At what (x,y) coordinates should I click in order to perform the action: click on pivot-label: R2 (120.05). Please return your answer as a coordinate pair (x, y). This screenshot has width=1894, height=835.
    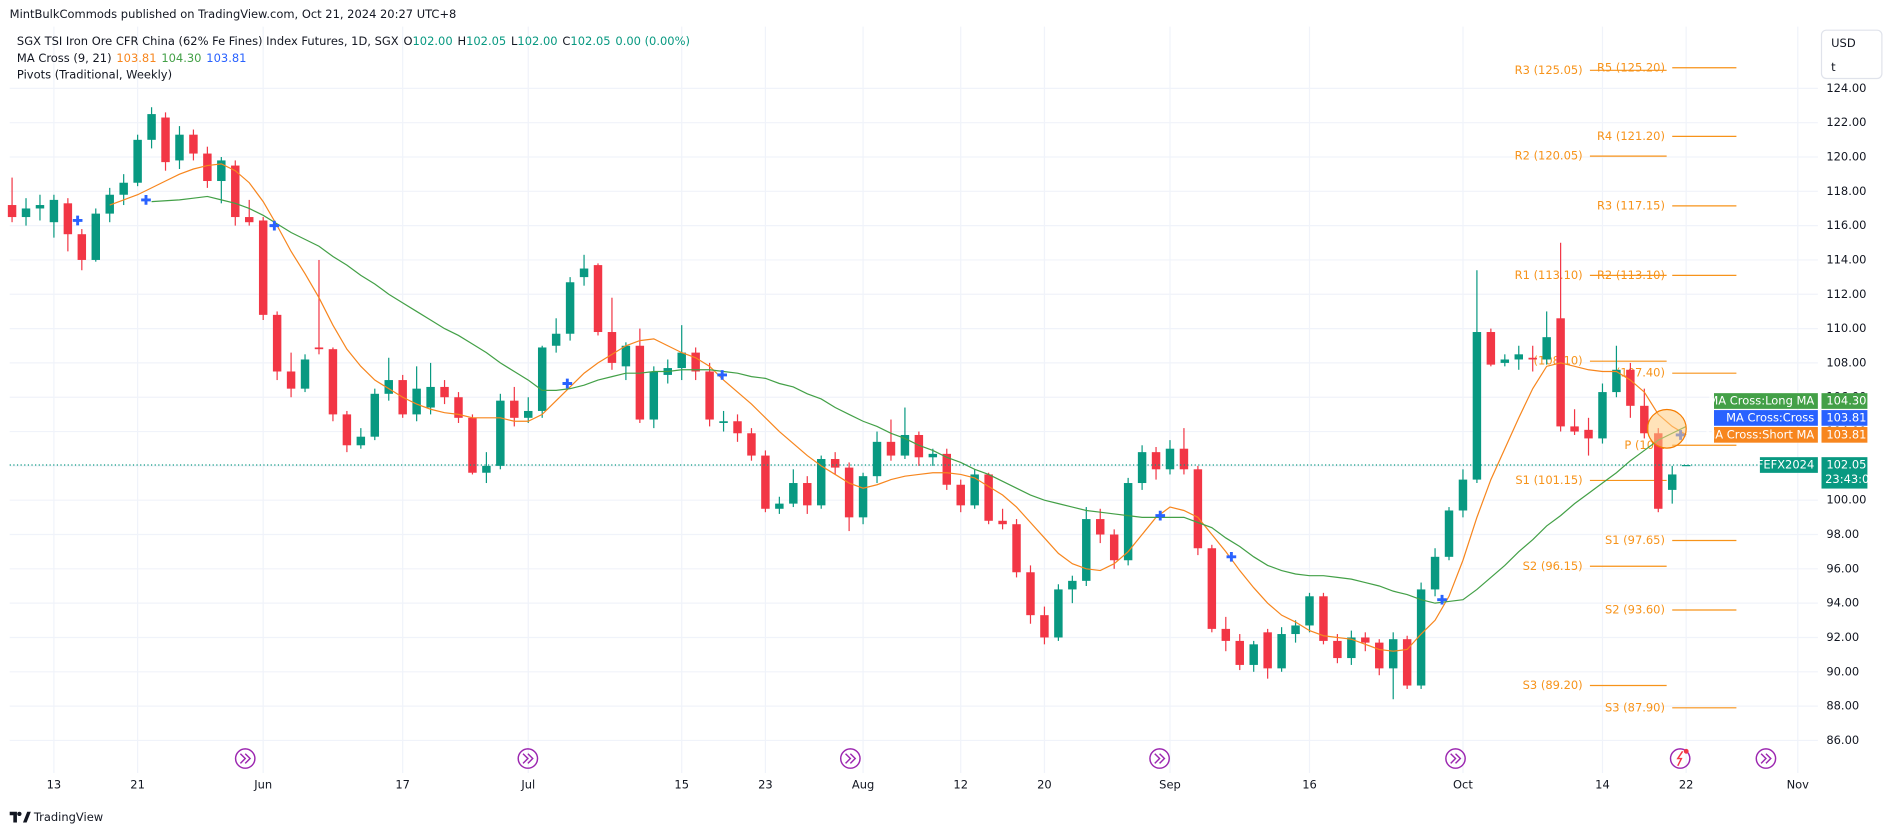
    Looking at the image, I should click on (1549, 156).